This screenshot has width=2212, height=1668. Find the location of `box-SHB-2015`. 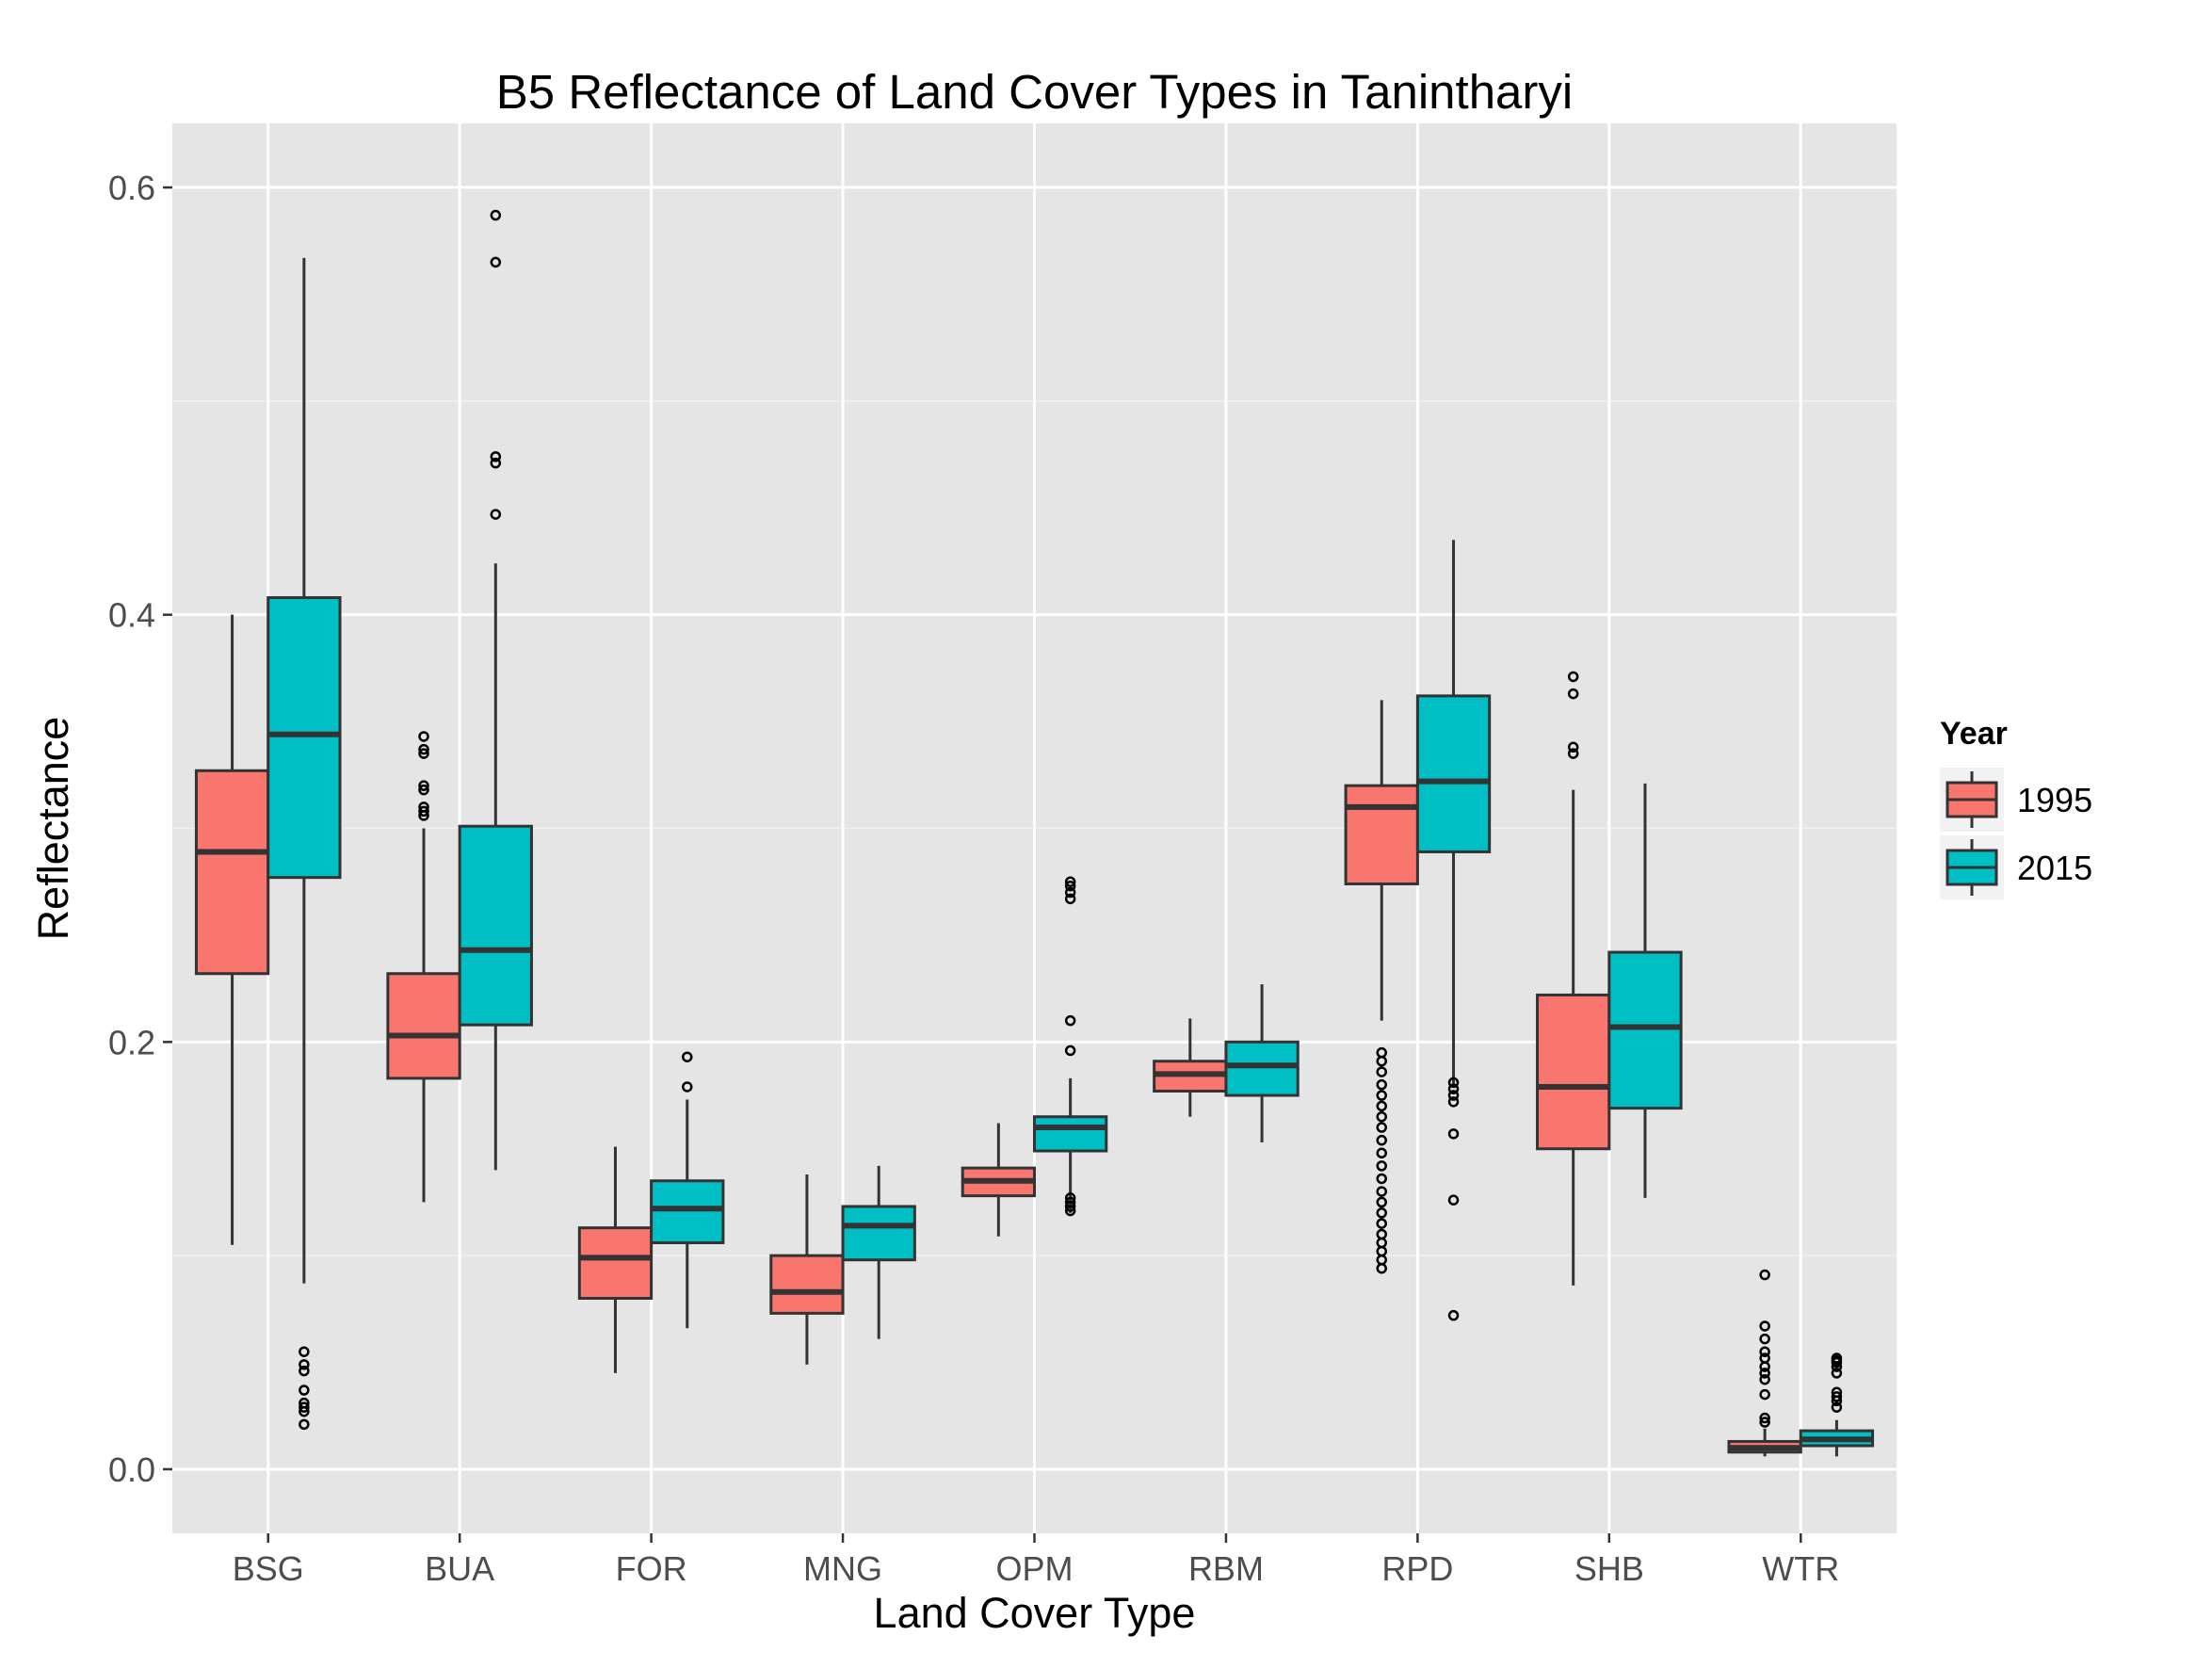

box-SHB-2015 is located at coordinates (1645, 991).